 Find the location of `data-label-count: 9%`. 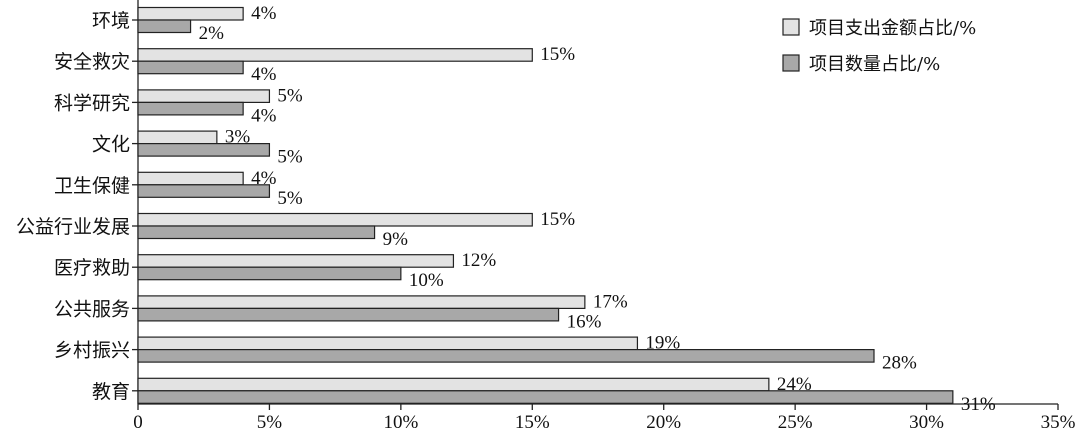

data-label-count: 9% is located at coordinates (396, 239).